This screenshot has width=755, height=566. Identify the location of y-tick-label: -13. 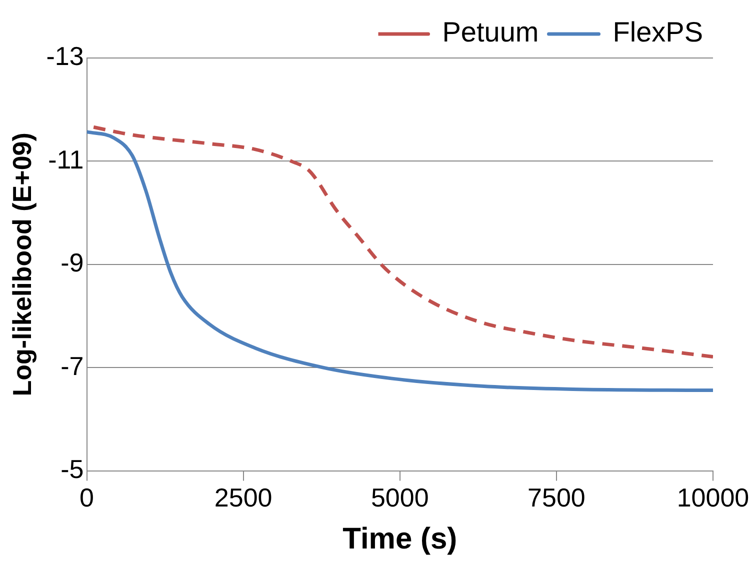
(65, 56).